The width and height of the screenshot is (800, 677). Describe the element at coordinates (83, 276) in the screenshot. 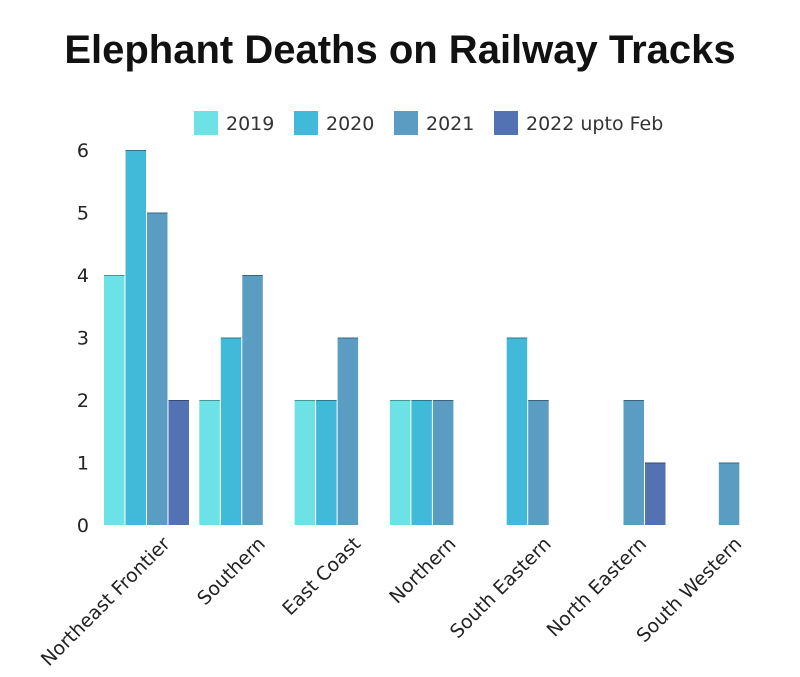

I see `y-tick-label: 4` at that location.